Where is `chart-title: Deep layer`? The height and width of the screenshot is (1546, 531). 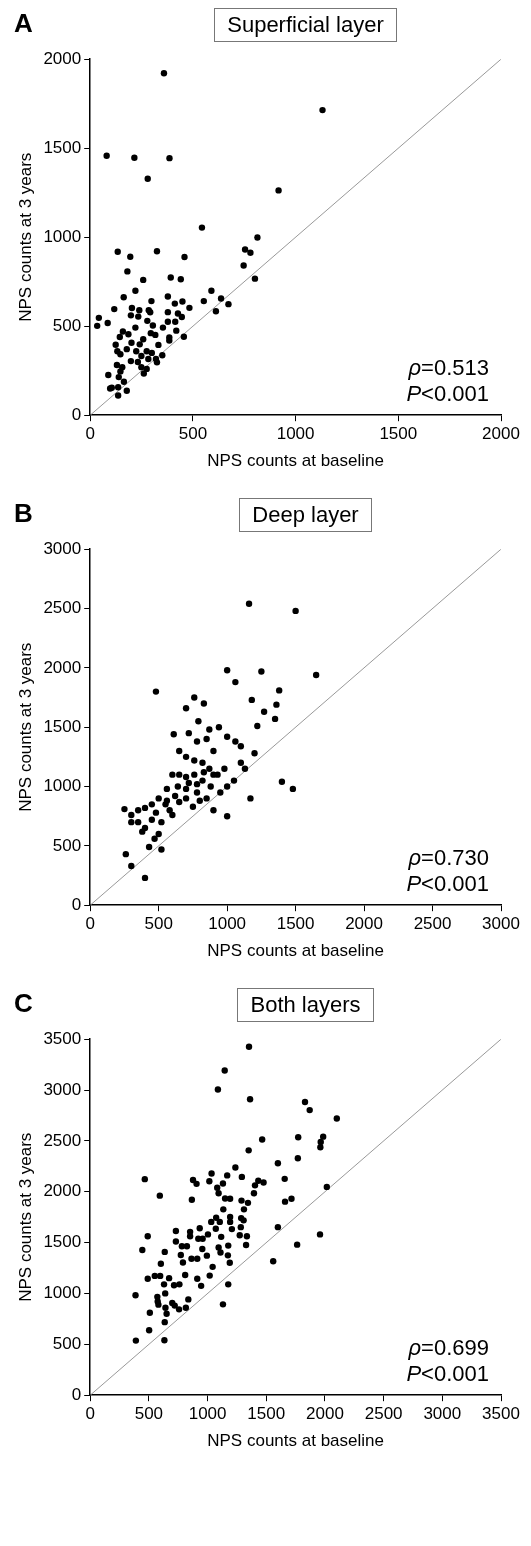 chart-title: Deep layer is located at coordinates (305, 515).